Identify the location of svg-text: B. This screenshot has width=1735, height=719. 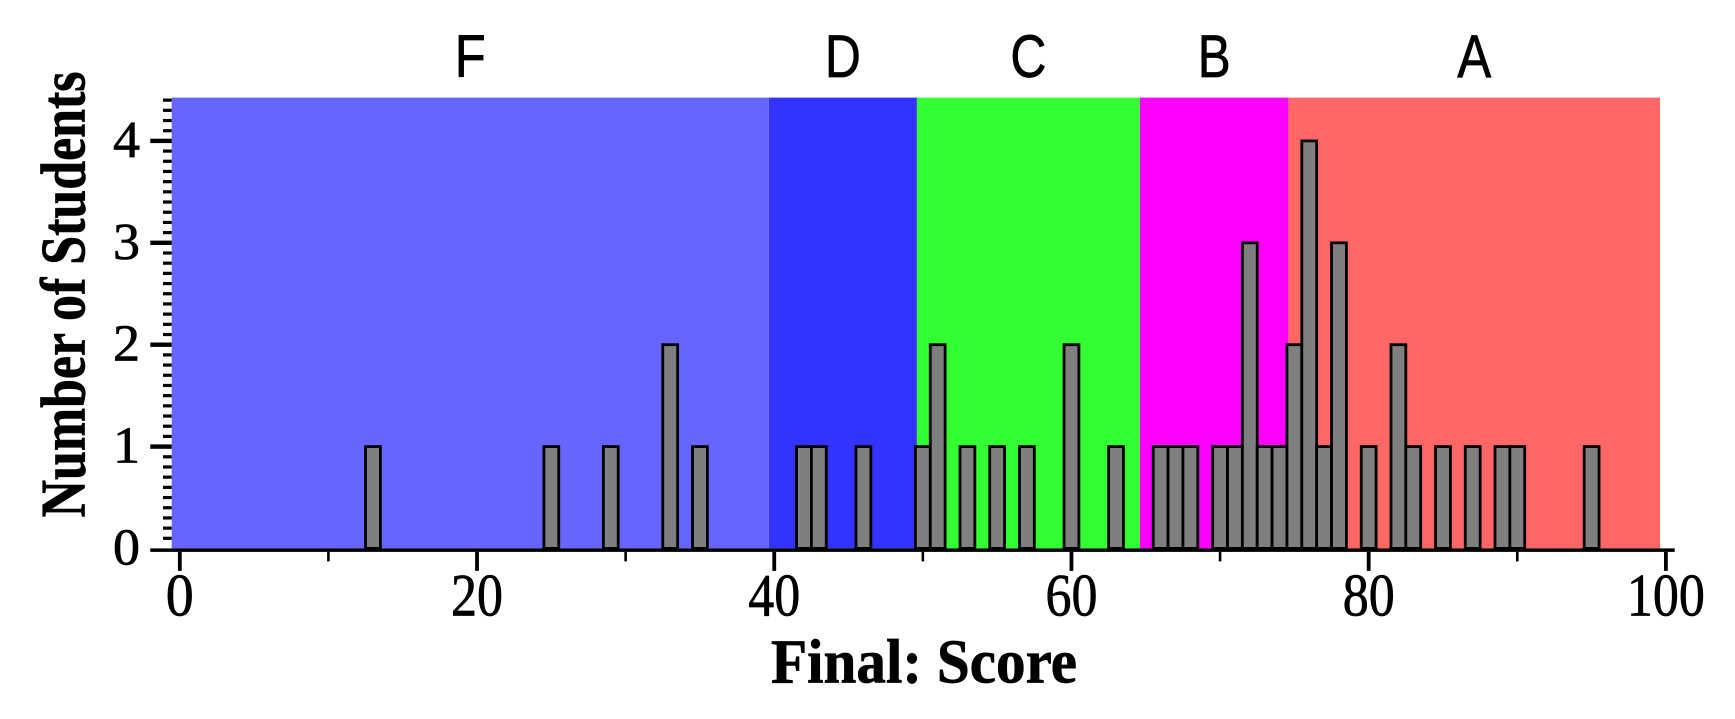
(1214, 56).